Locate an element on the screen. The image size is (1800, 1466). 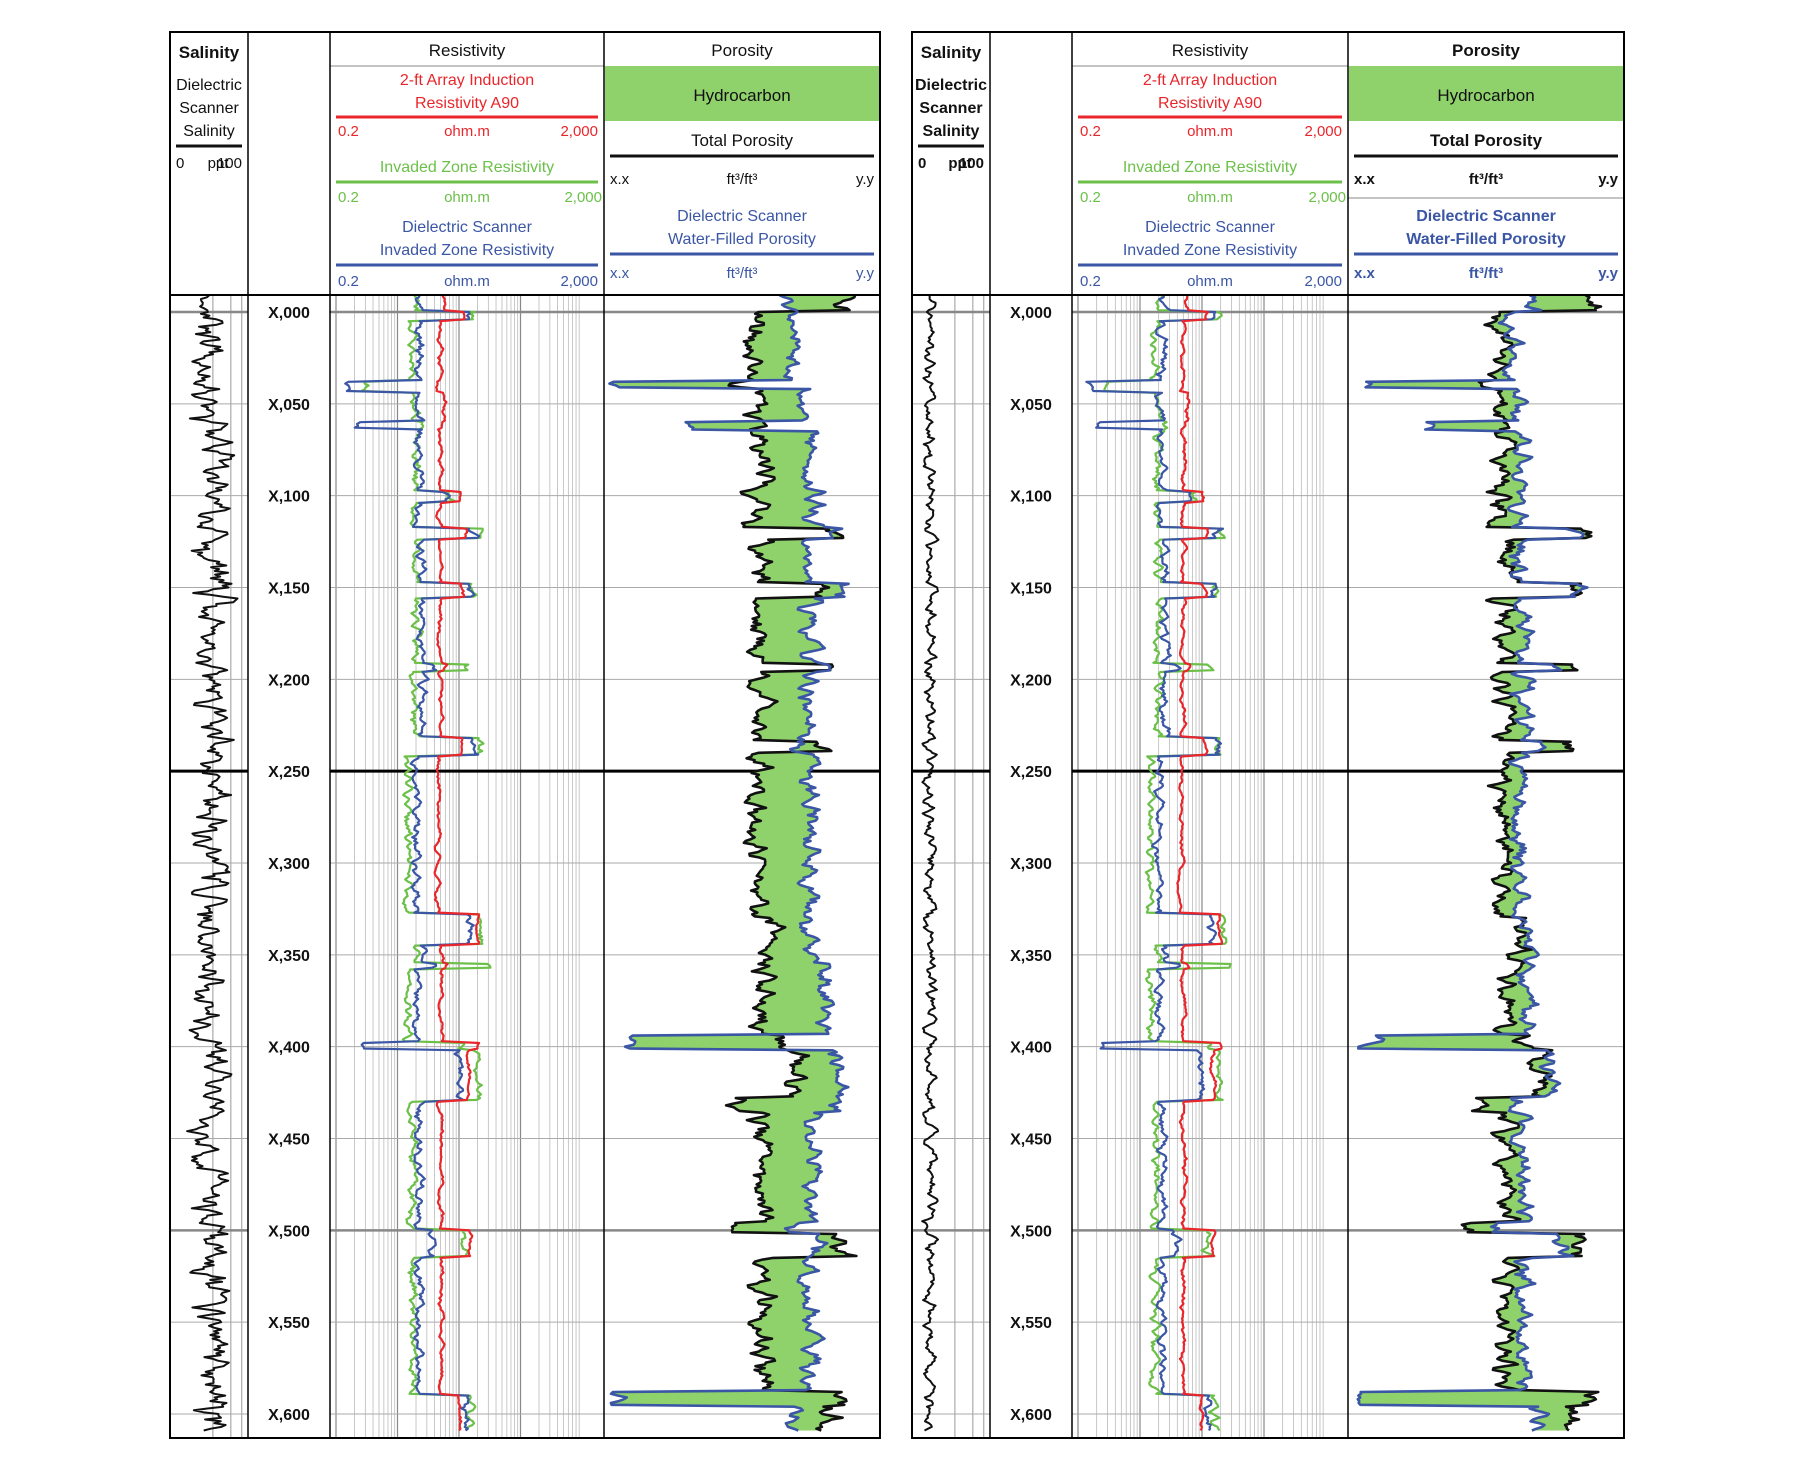
depth-tick-label: X,100 is located at coordinates (289, 497).